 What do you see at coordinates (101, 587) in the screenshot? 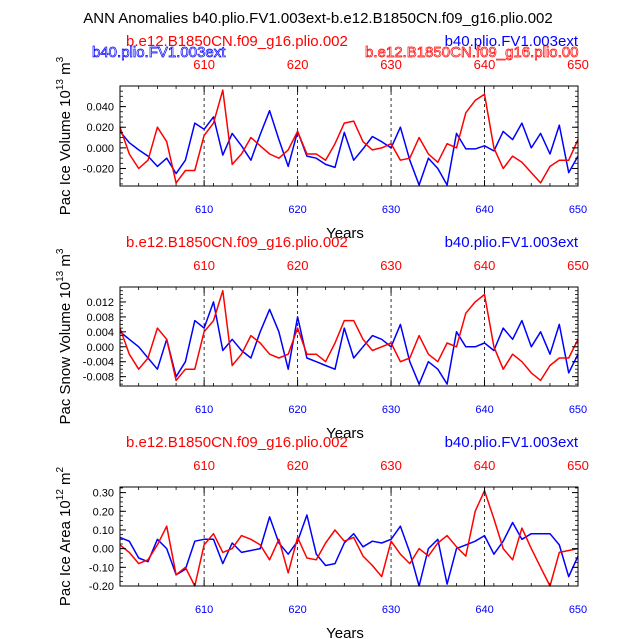
I see `y-tick-label: -0.20` at bounding box center [101, 587].